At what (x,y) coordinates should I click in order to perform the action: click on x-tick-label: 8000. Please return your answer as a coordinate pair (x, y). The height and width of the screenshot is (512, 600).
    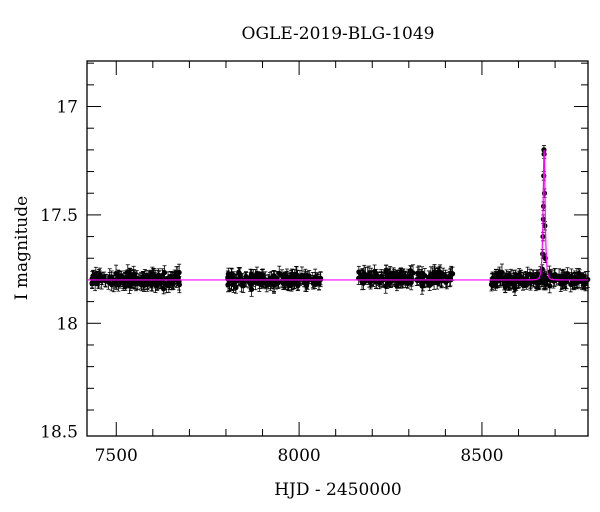
    Looking at the image, I should click on (298, 456).